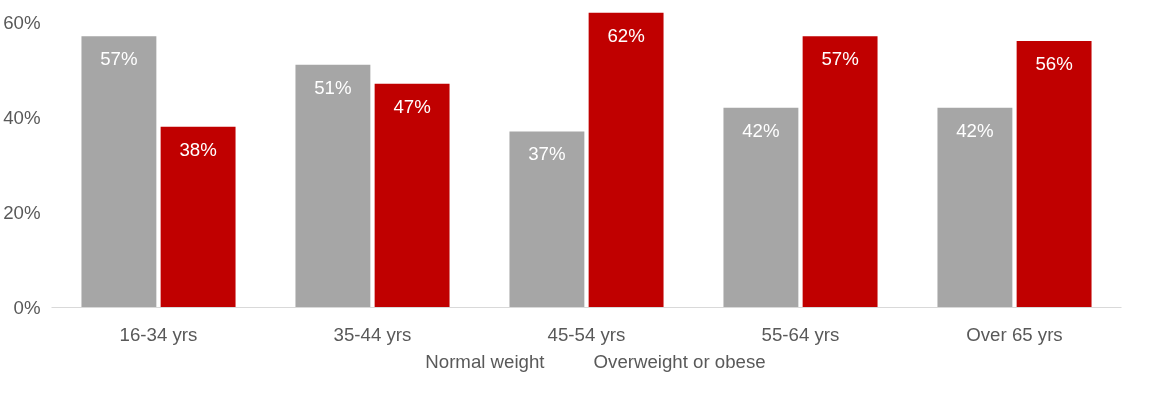 The image size is (1154, 414). Describe the element at coordinates (27, 307) in the screenshot. I see `y-tick-label: 0%` at that location.